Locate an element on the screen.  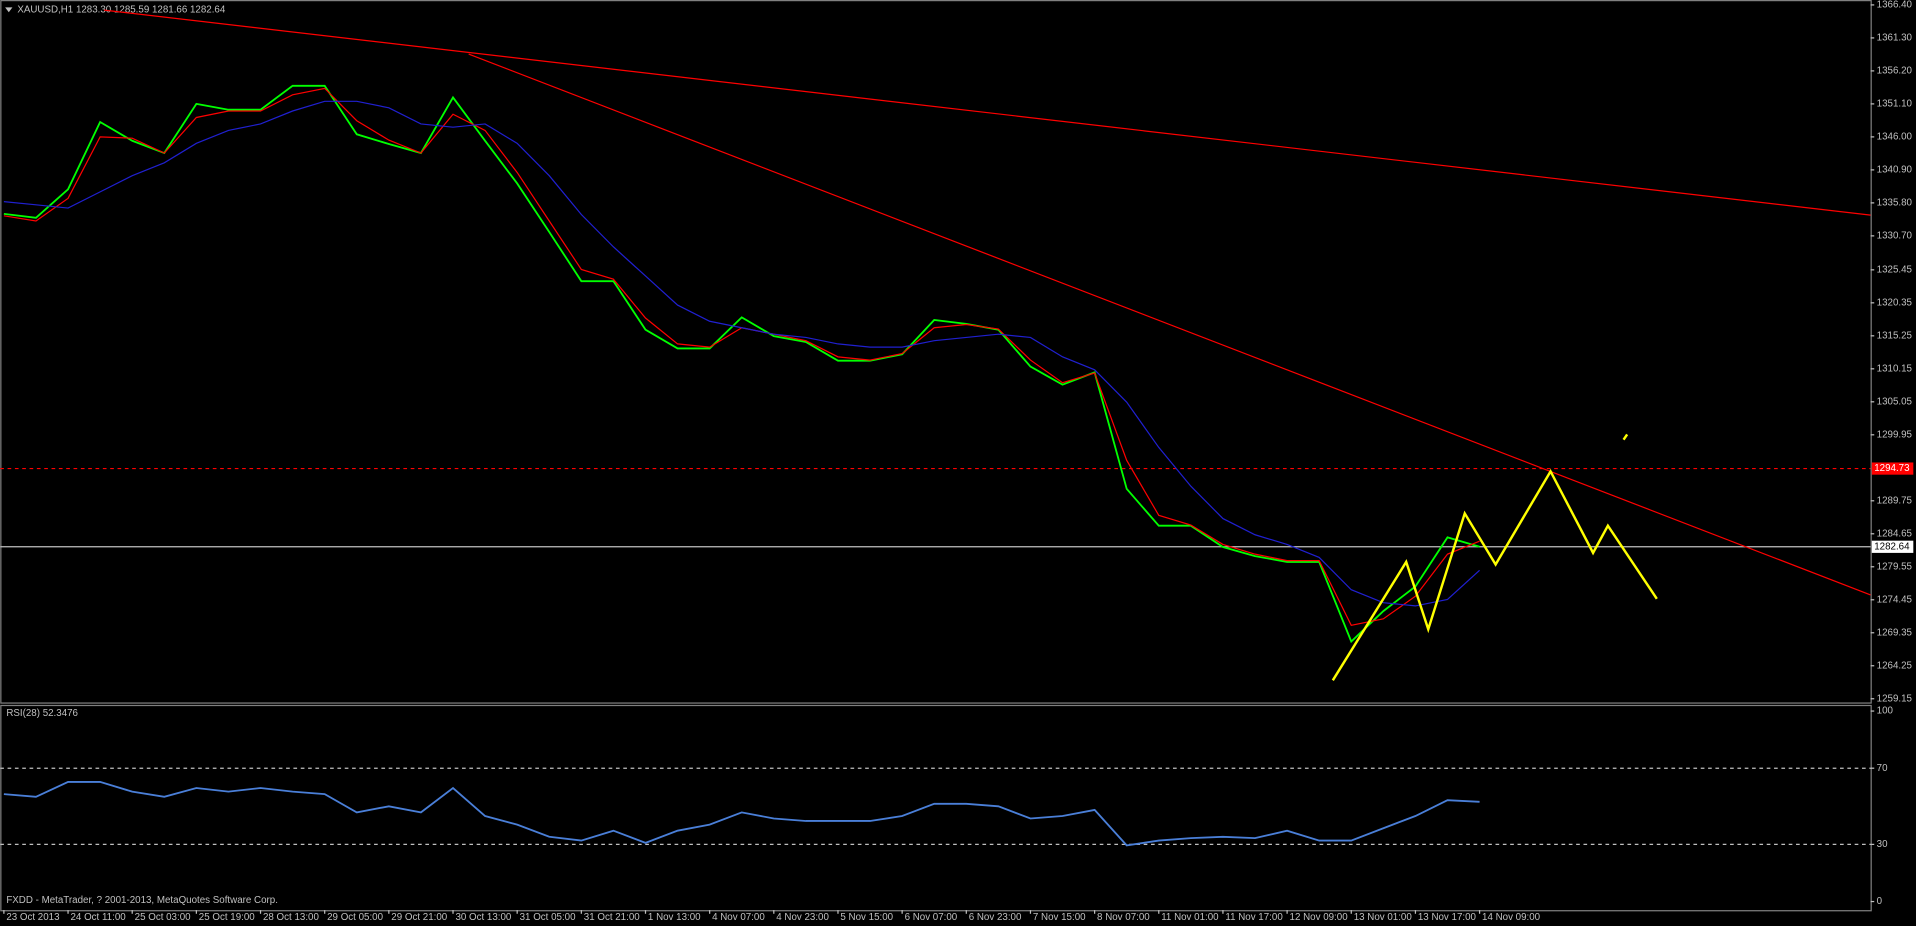
x-tick-label: 29 Oct 21:00 is located at coordinates (419, 917).